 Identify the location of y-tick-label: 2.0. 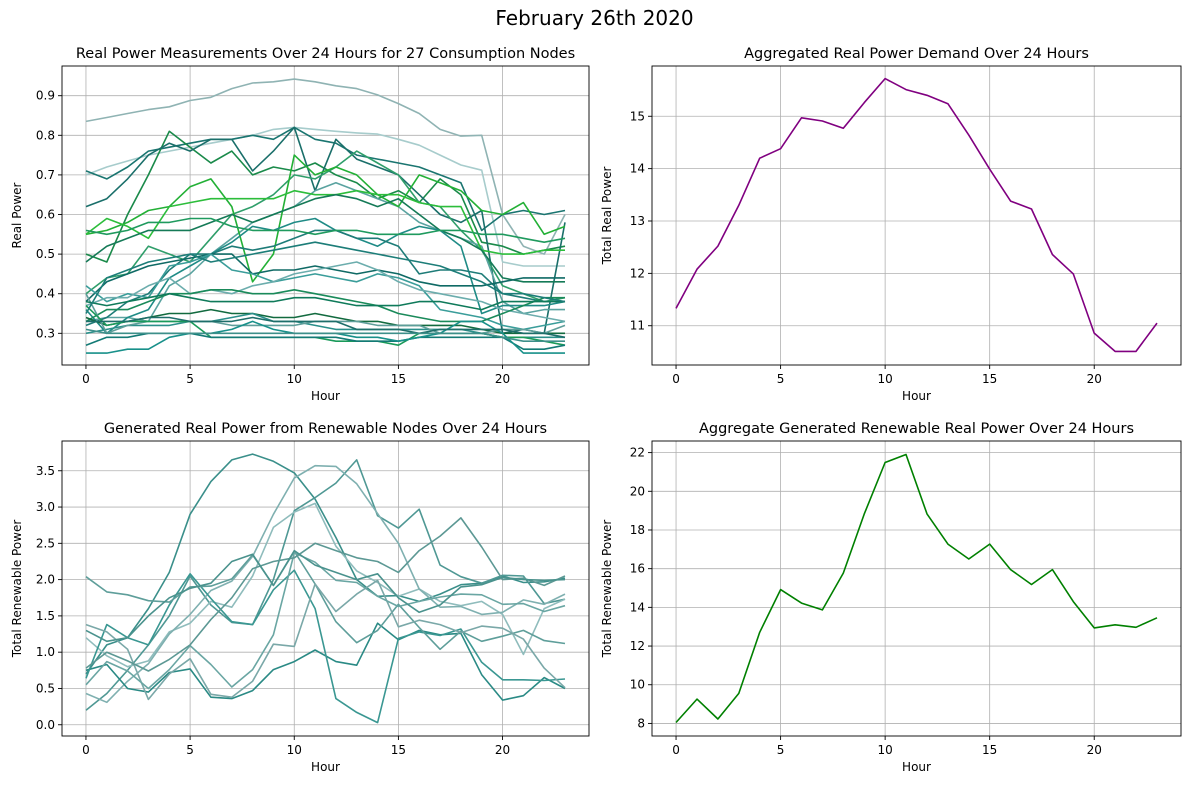
(45, 580).